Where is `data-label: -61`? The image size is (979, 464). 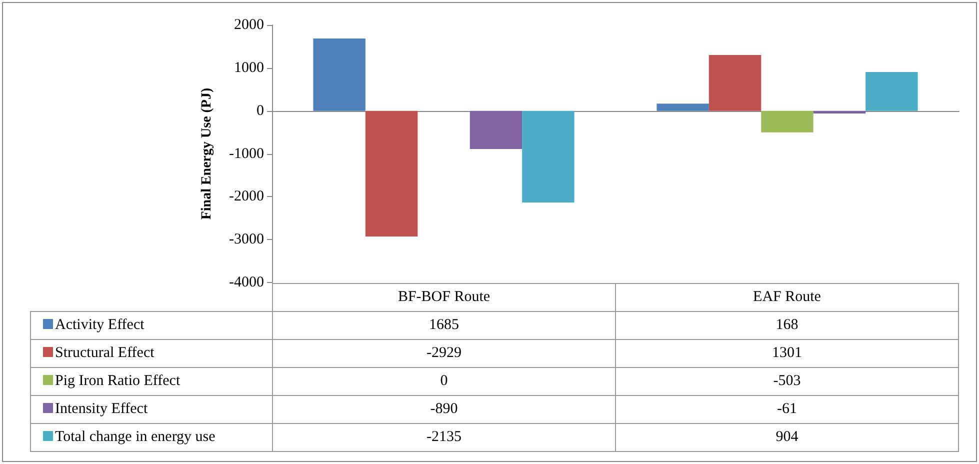 data-label: -61 is located at coordinates (787, 410).